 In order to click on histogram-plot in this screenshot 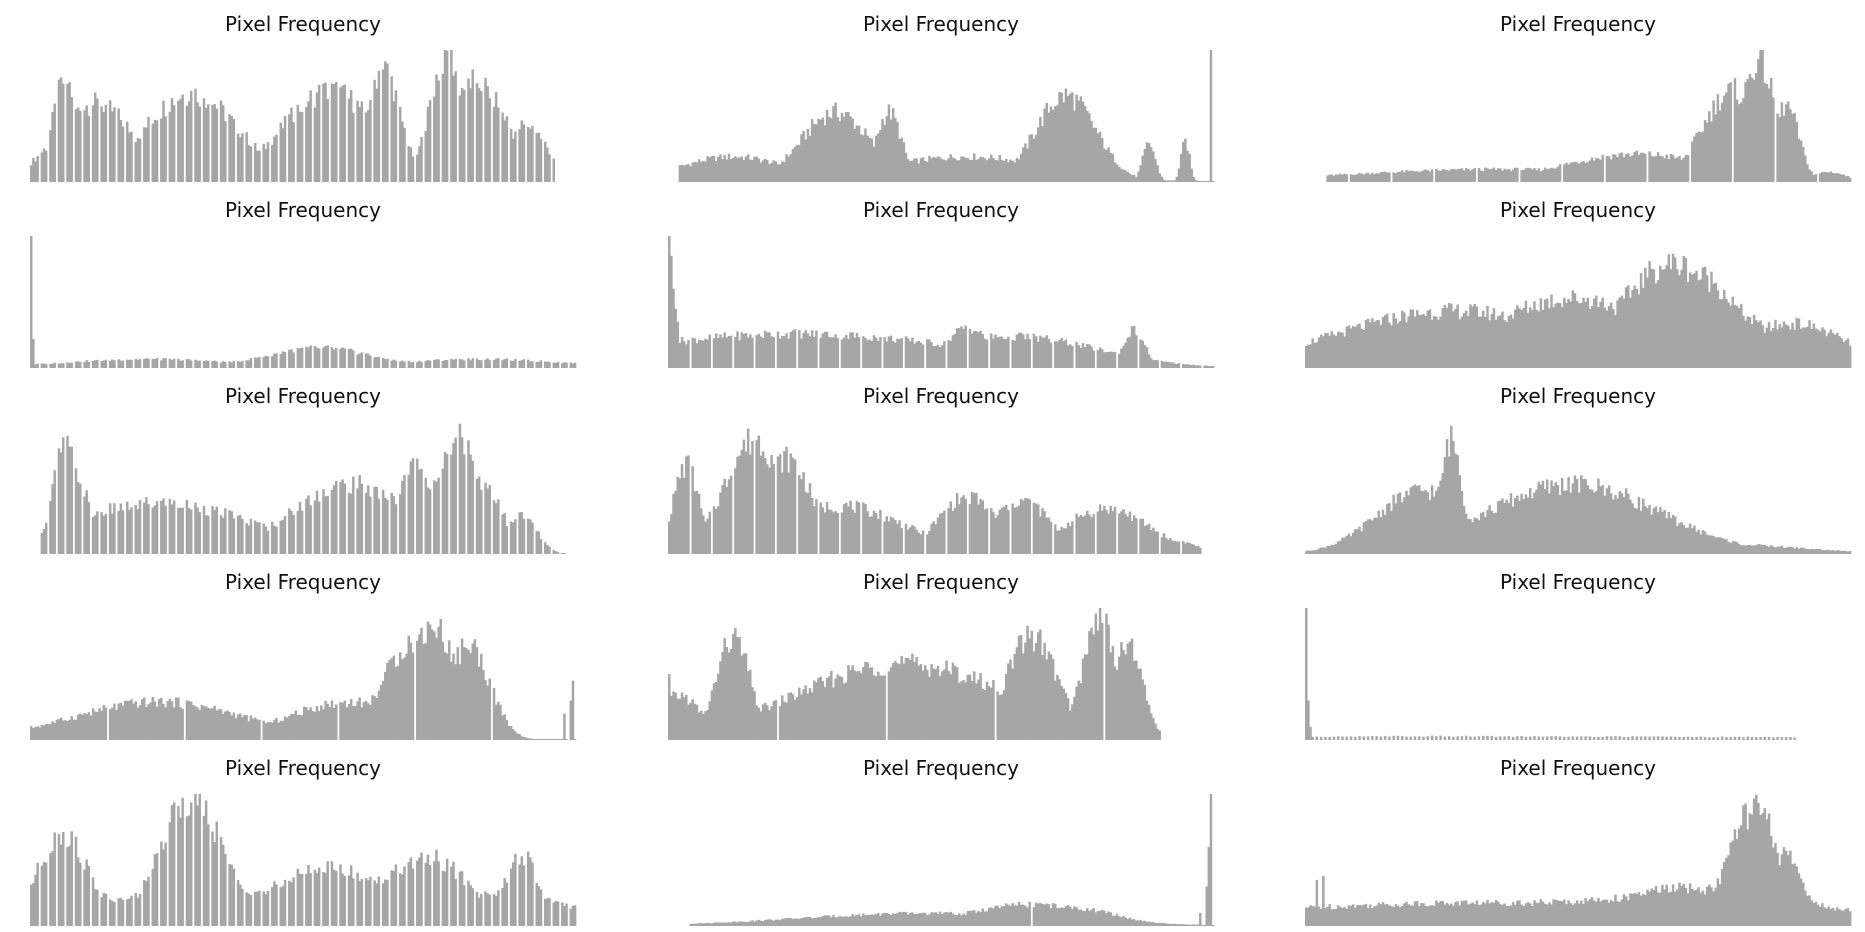, I will do `click(1578, 310)`.